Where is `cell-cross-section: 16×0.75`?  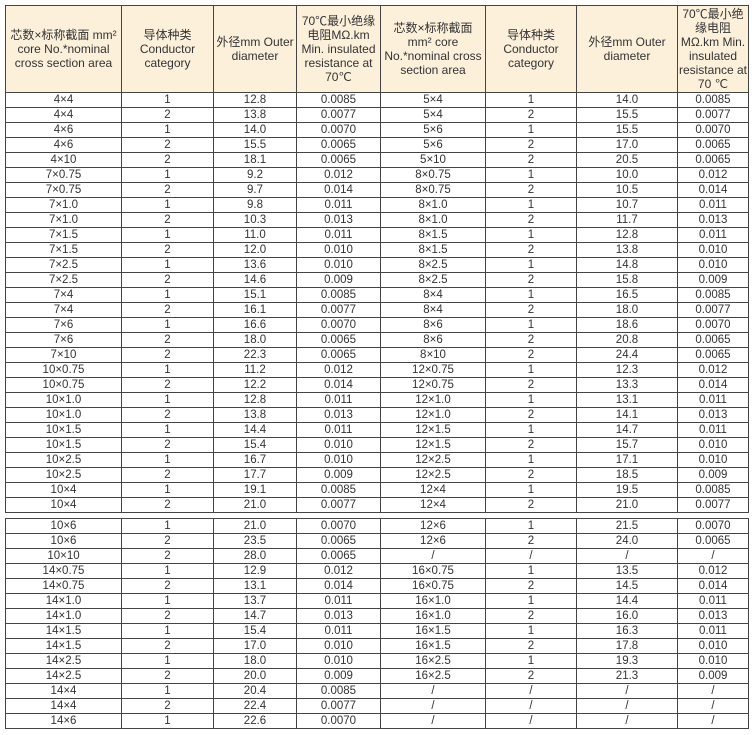
cell-cross-section: 16×0.75 is located at coordinates (433, 571).